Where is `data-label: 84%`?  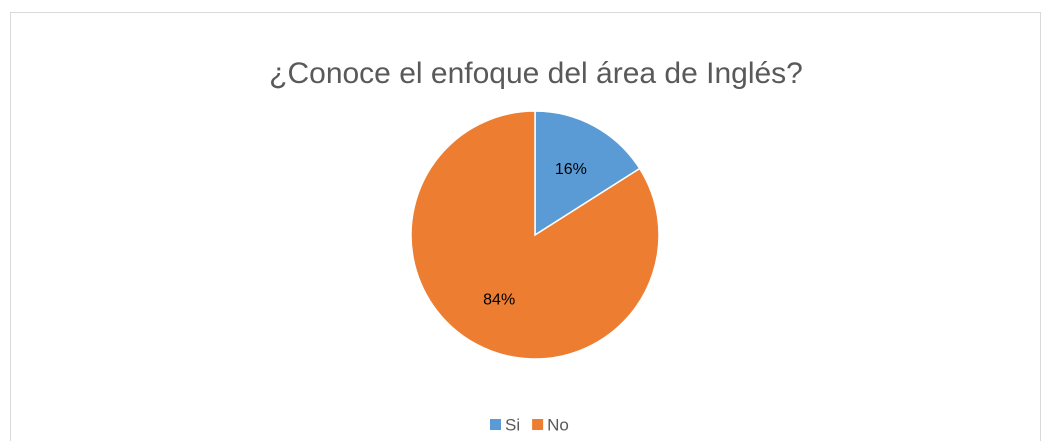 data-label: 84% is located at coordinates (499, 299).